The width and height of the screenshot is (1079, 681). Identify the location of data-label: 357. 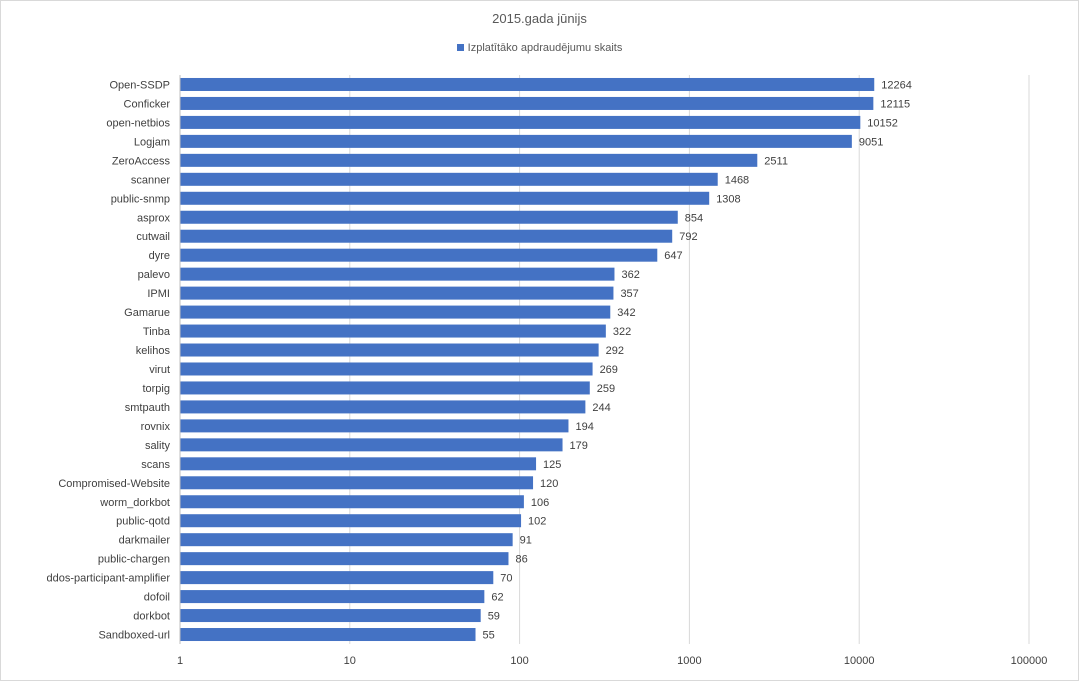
(629, 294).